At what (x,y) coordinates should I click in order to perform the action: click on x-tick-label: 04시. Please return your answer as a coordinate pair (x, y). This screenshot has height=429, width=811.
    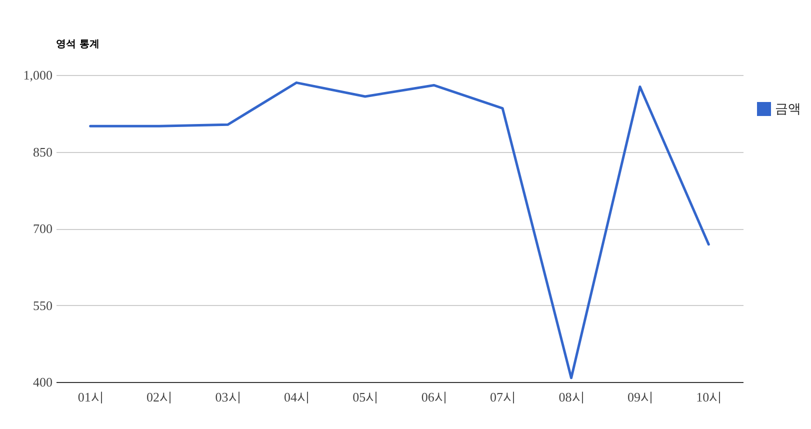
    Looking at the image, I should click on (297, 397).